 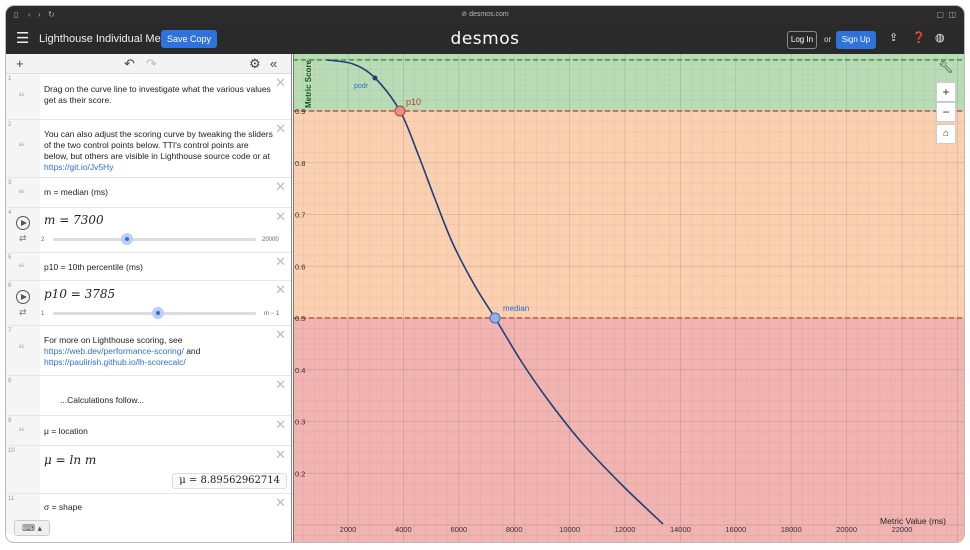 What do you see at coordinates (148, 470) in the screenshot?
I see `expression-mu: 10 μ = ln m μ = 8.89562962714 ✕` at bounding box center [148, 470].